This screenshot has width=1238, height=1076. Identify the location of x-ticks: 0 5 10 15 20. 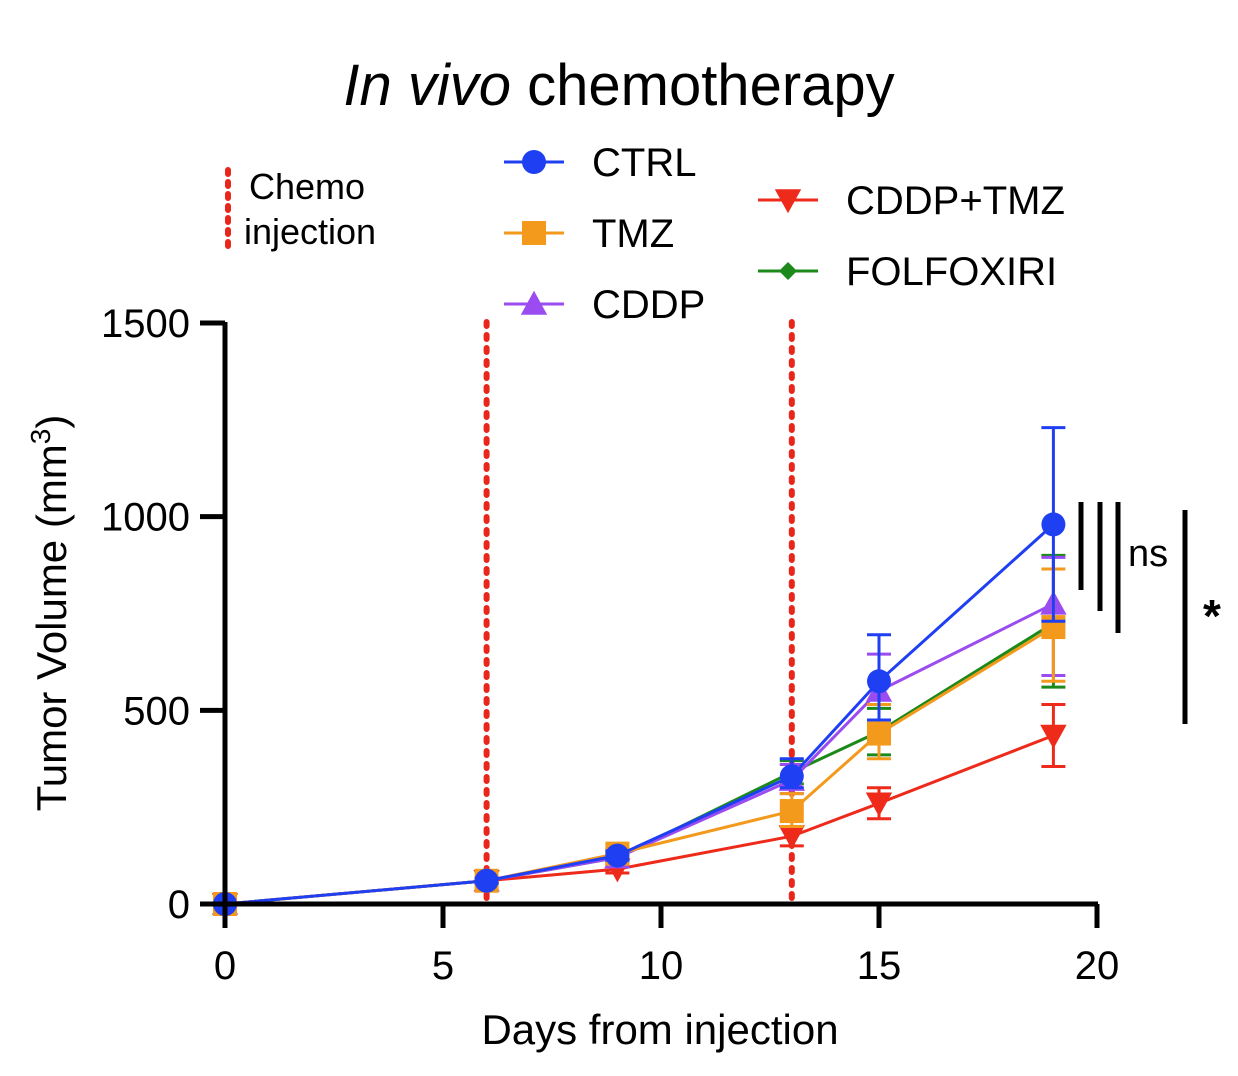
(666, 946).